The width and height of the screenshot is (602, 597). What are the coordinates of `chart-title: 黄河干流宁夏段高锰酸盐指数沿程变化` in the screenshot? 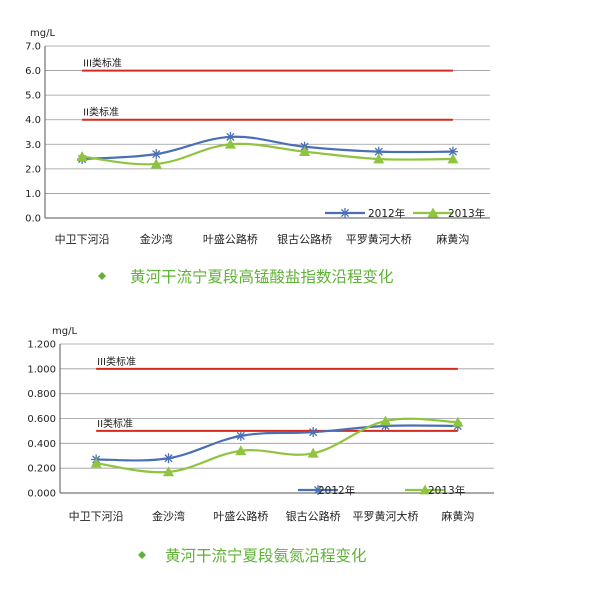 It's located at (262, 277).